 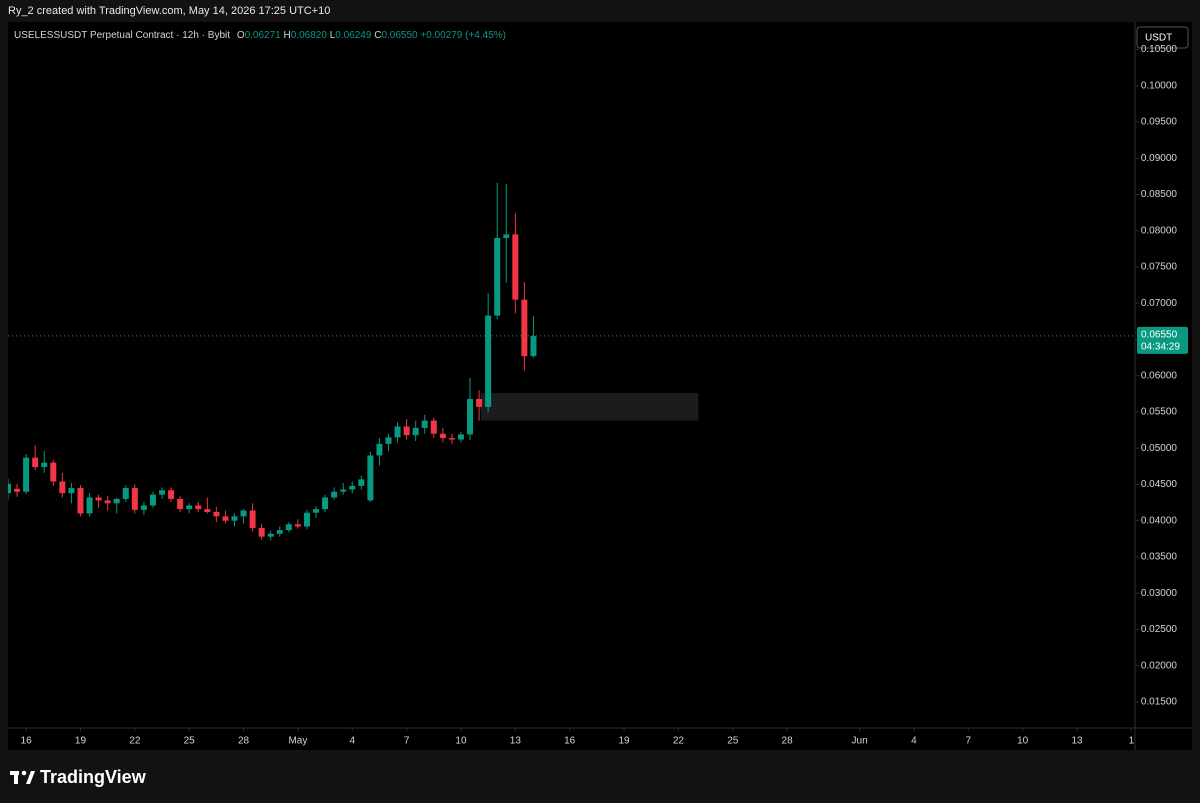 What do you see at coordinates (353, 35) in the screenshot?
I see `legend-value: 0.06249` at bounding box center [353, 35].